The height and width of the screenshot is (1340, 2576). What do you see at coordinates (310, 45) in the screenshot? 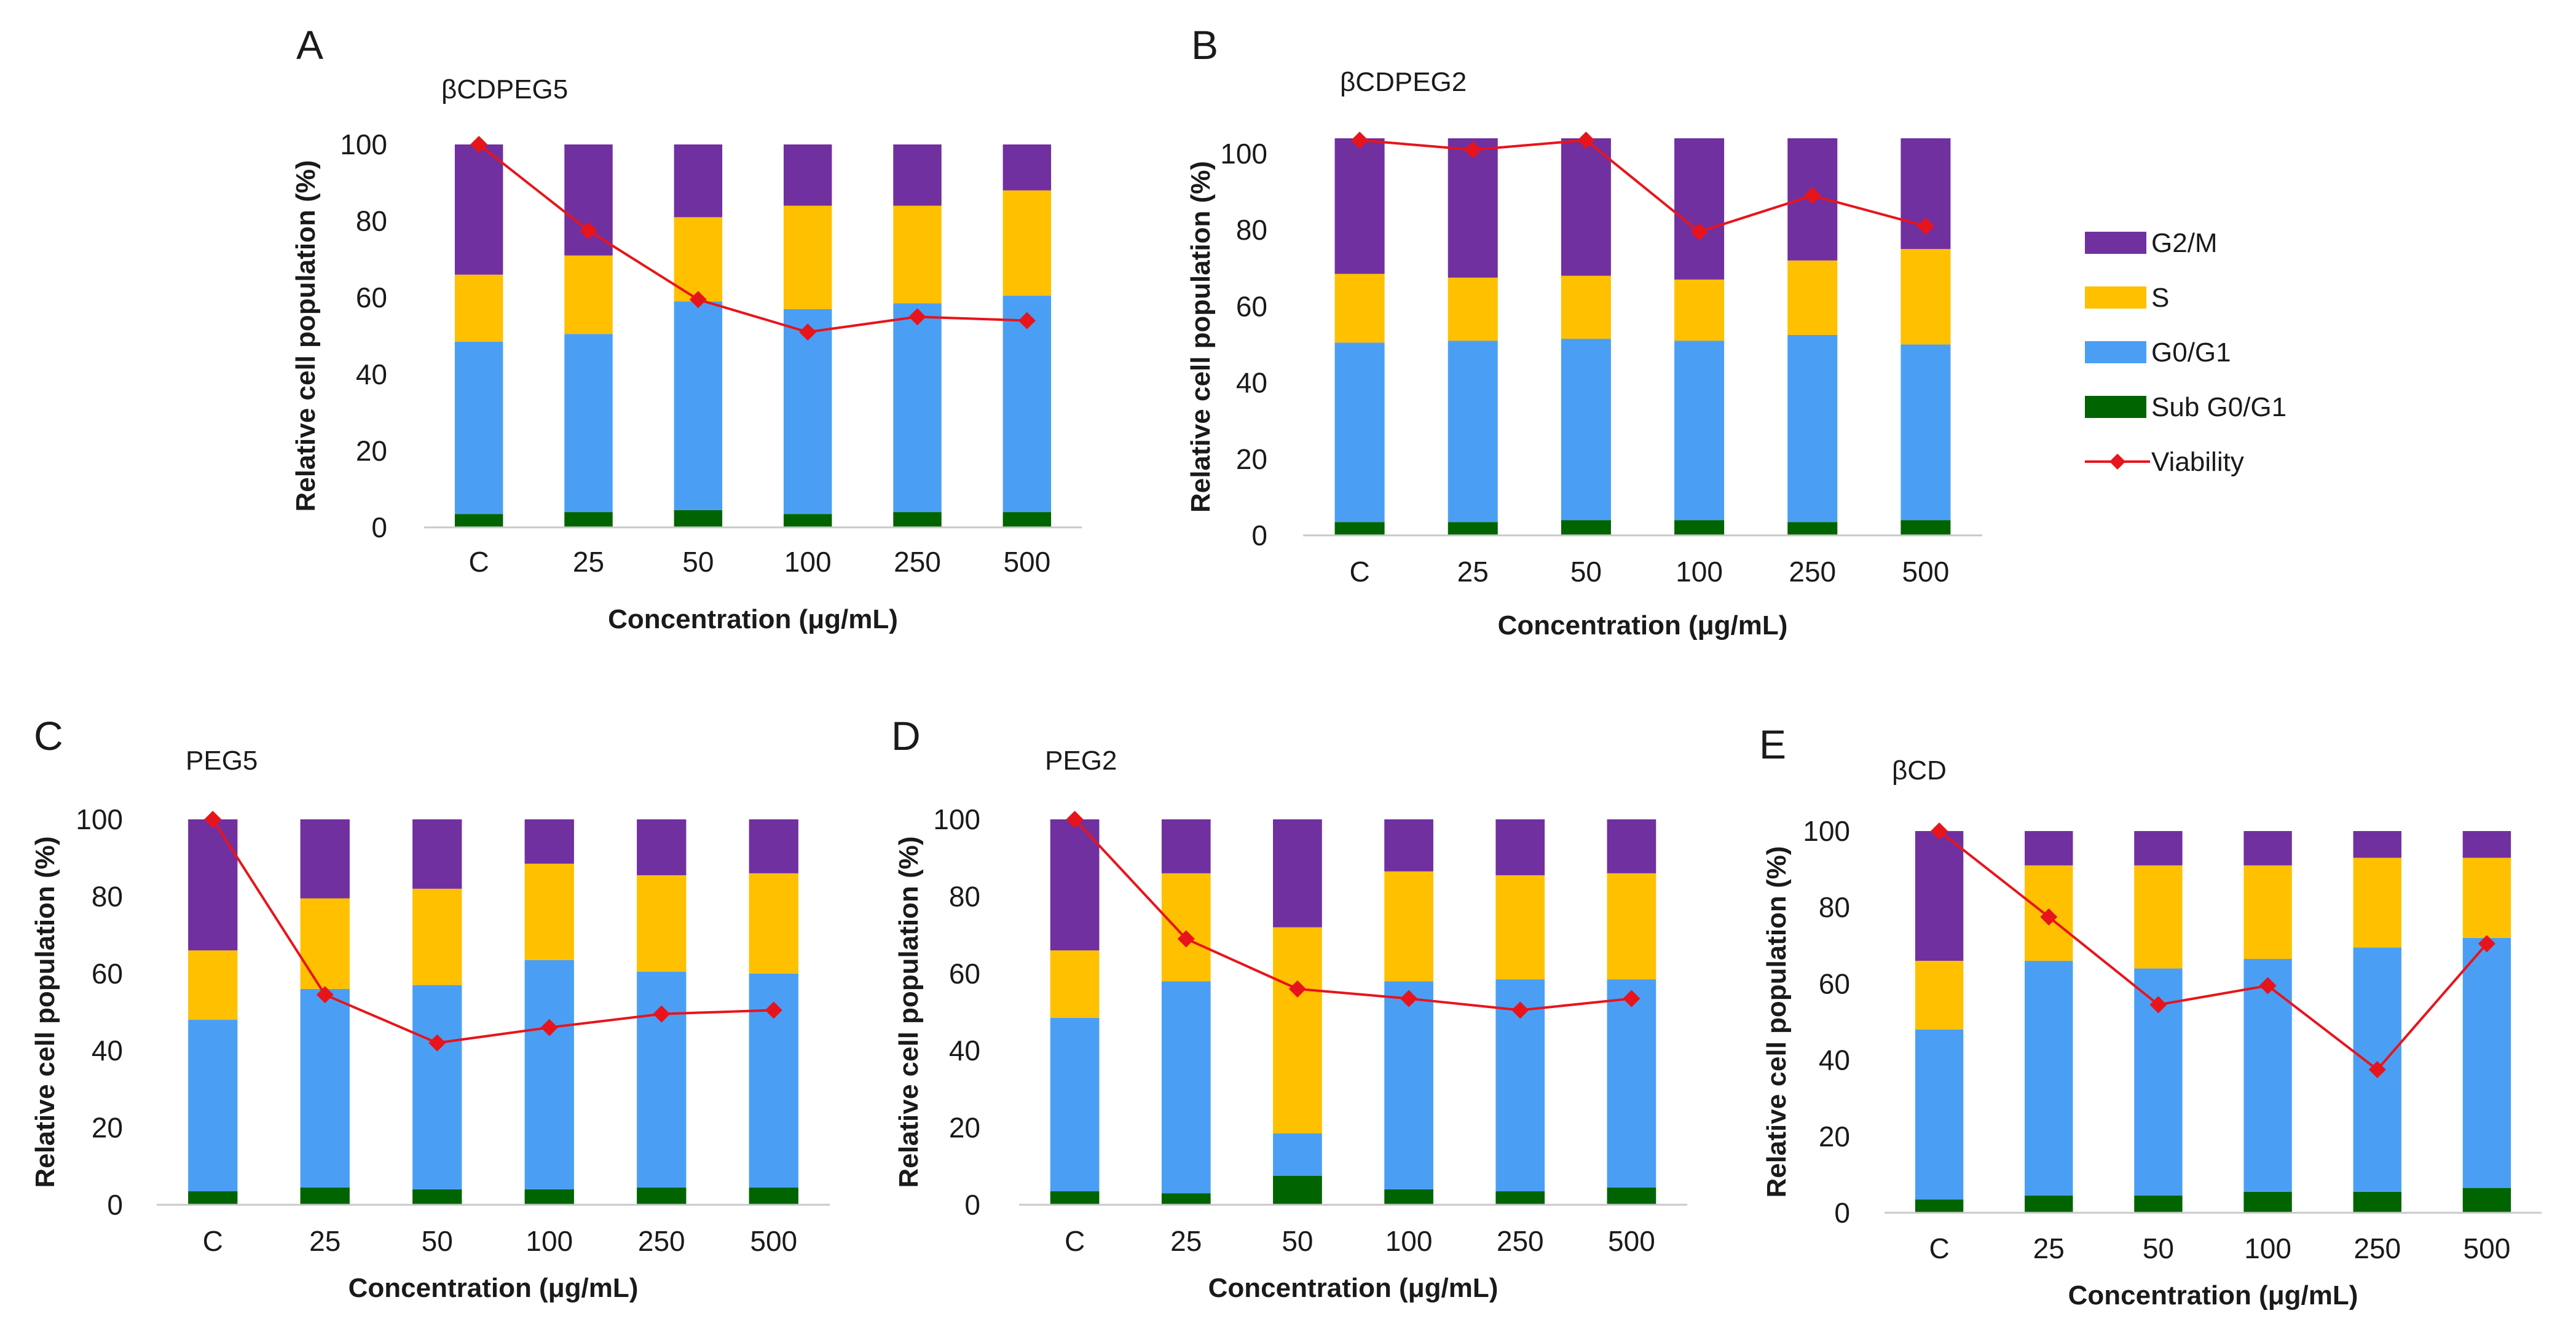
I see `panel-letter: A` at bounding box center [310, 45].